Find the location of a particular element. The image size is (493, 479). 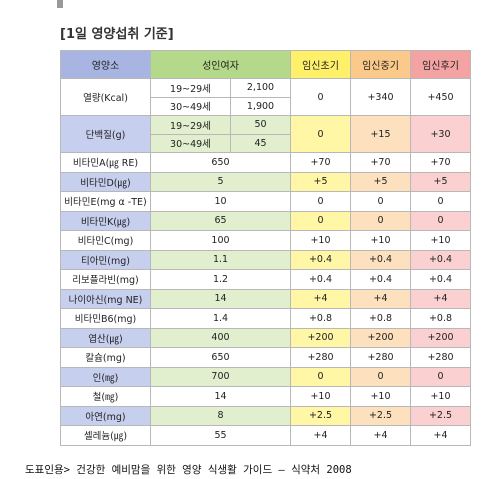

table-row: 단백질(g) 19~29세 50 0 +15 +30 is located at coordinates (265, 134).